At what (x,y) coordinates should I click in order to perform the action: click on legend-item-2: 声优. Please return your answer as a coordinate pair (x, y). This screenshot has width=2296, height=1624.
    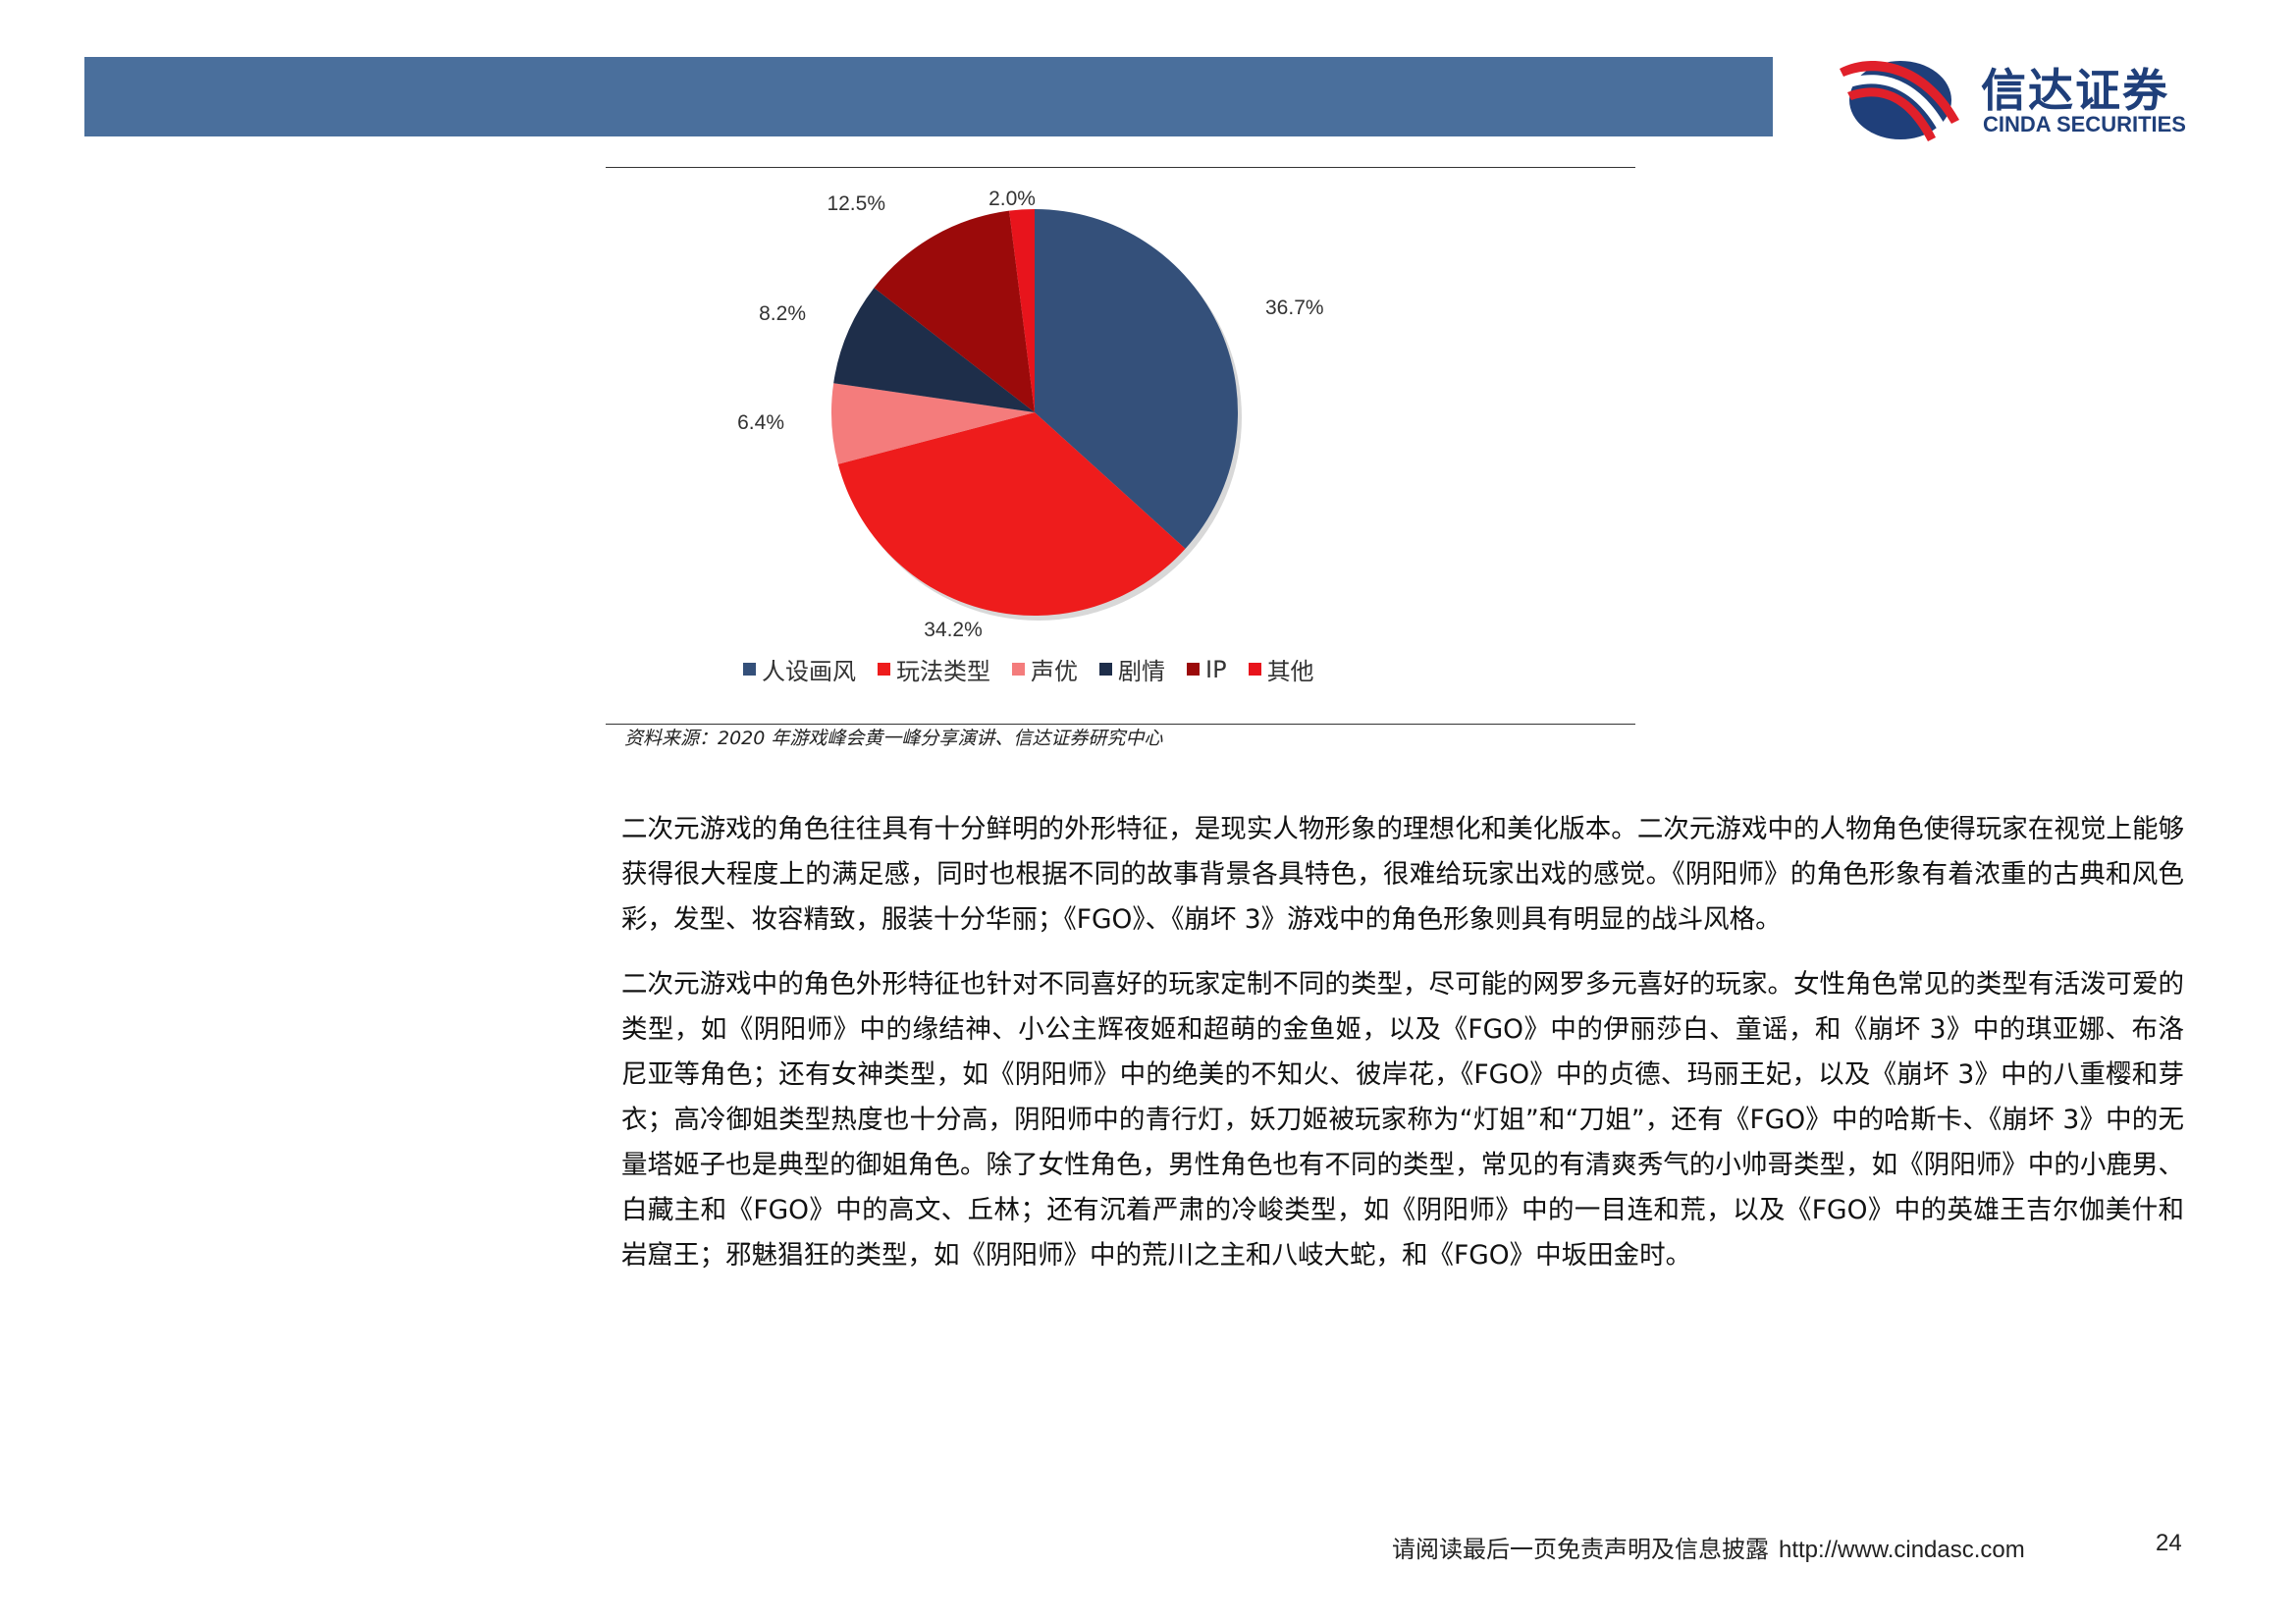
    Looking at the image, I should click on (1045, 669).